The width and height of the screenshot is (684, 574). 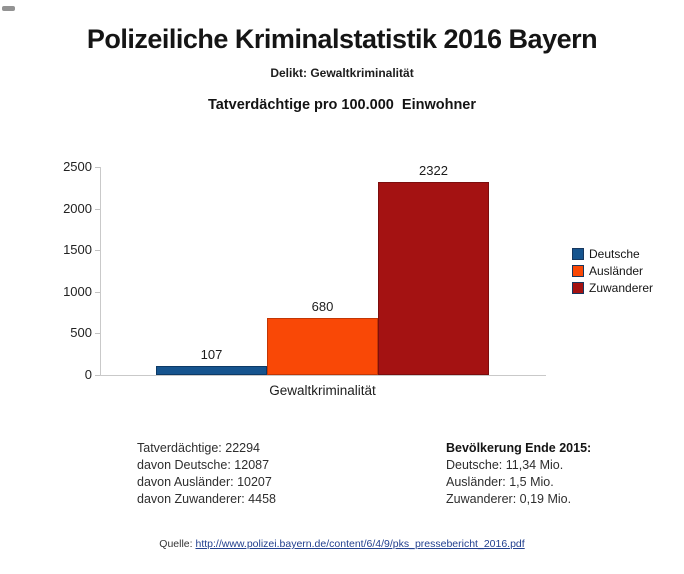 I want to click on bar-value-label-auslaender: 680, so click(x=322, y=306).